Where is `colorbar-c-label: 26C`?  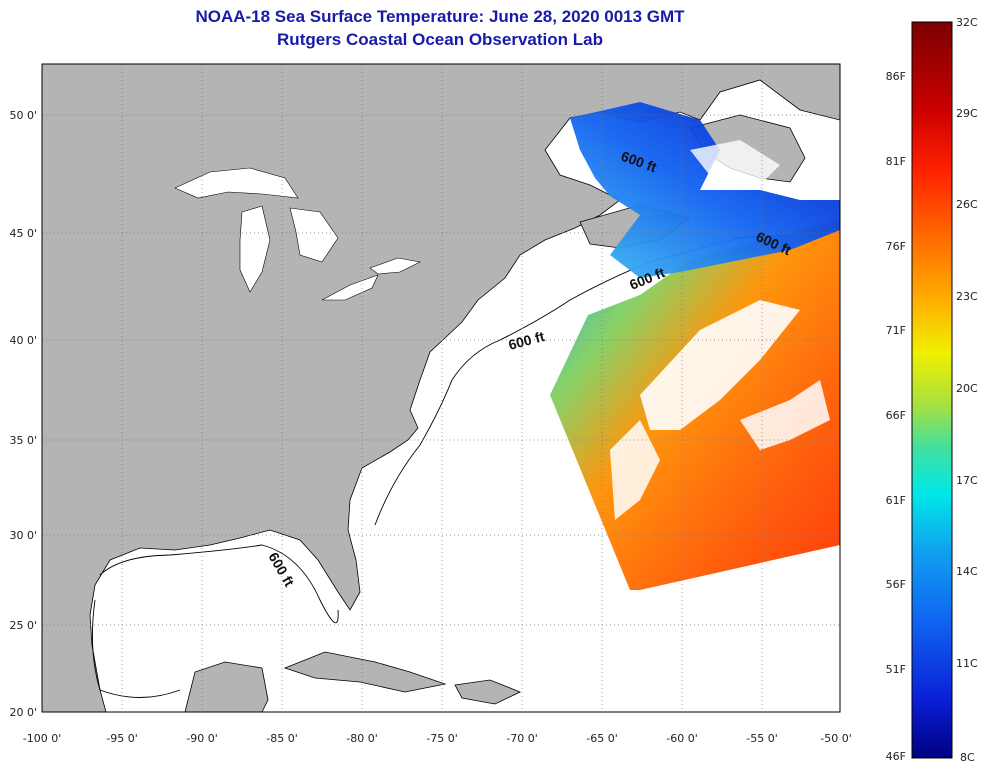
colorbar-c-label: 26C is located at coordinates (967, 204).